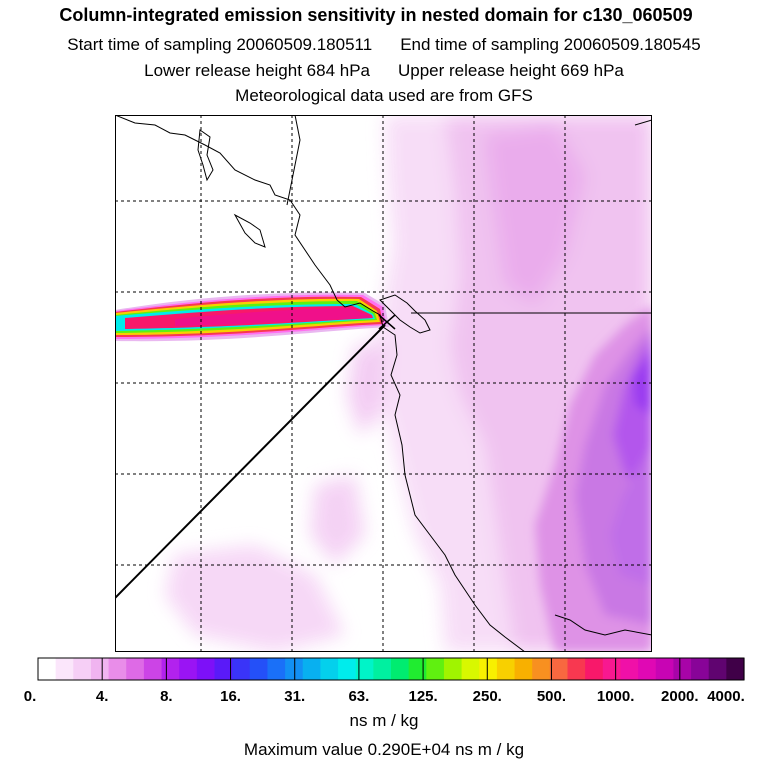 Image resolution: width=768 pixels, height=768 pixels. What do you see at coordinates (511, 70) in the screenshot?
I see `upper-height-label: Upper release height 669 hPa` at bounding box center [511, 70].